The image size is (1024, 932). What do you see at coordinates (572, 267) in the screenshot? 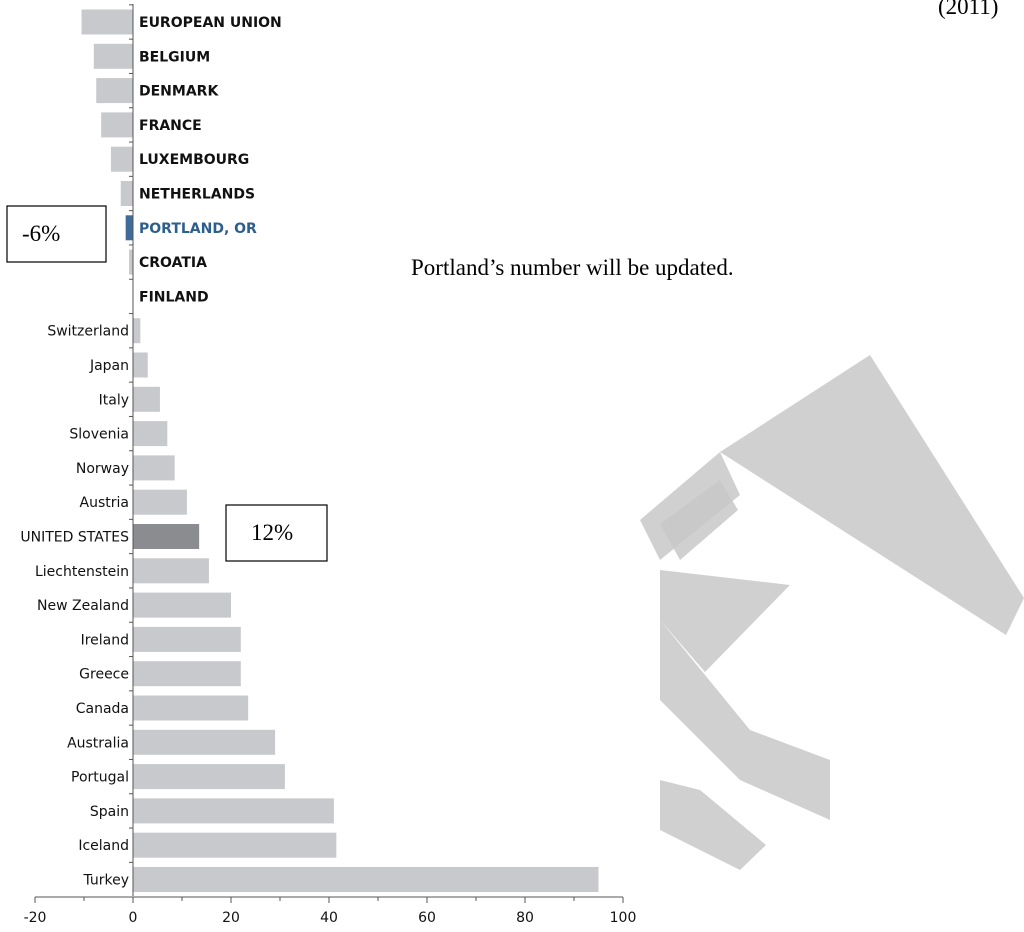
I see `note-text: Portland’s number will be updated.` at bounding box center [572, 267].